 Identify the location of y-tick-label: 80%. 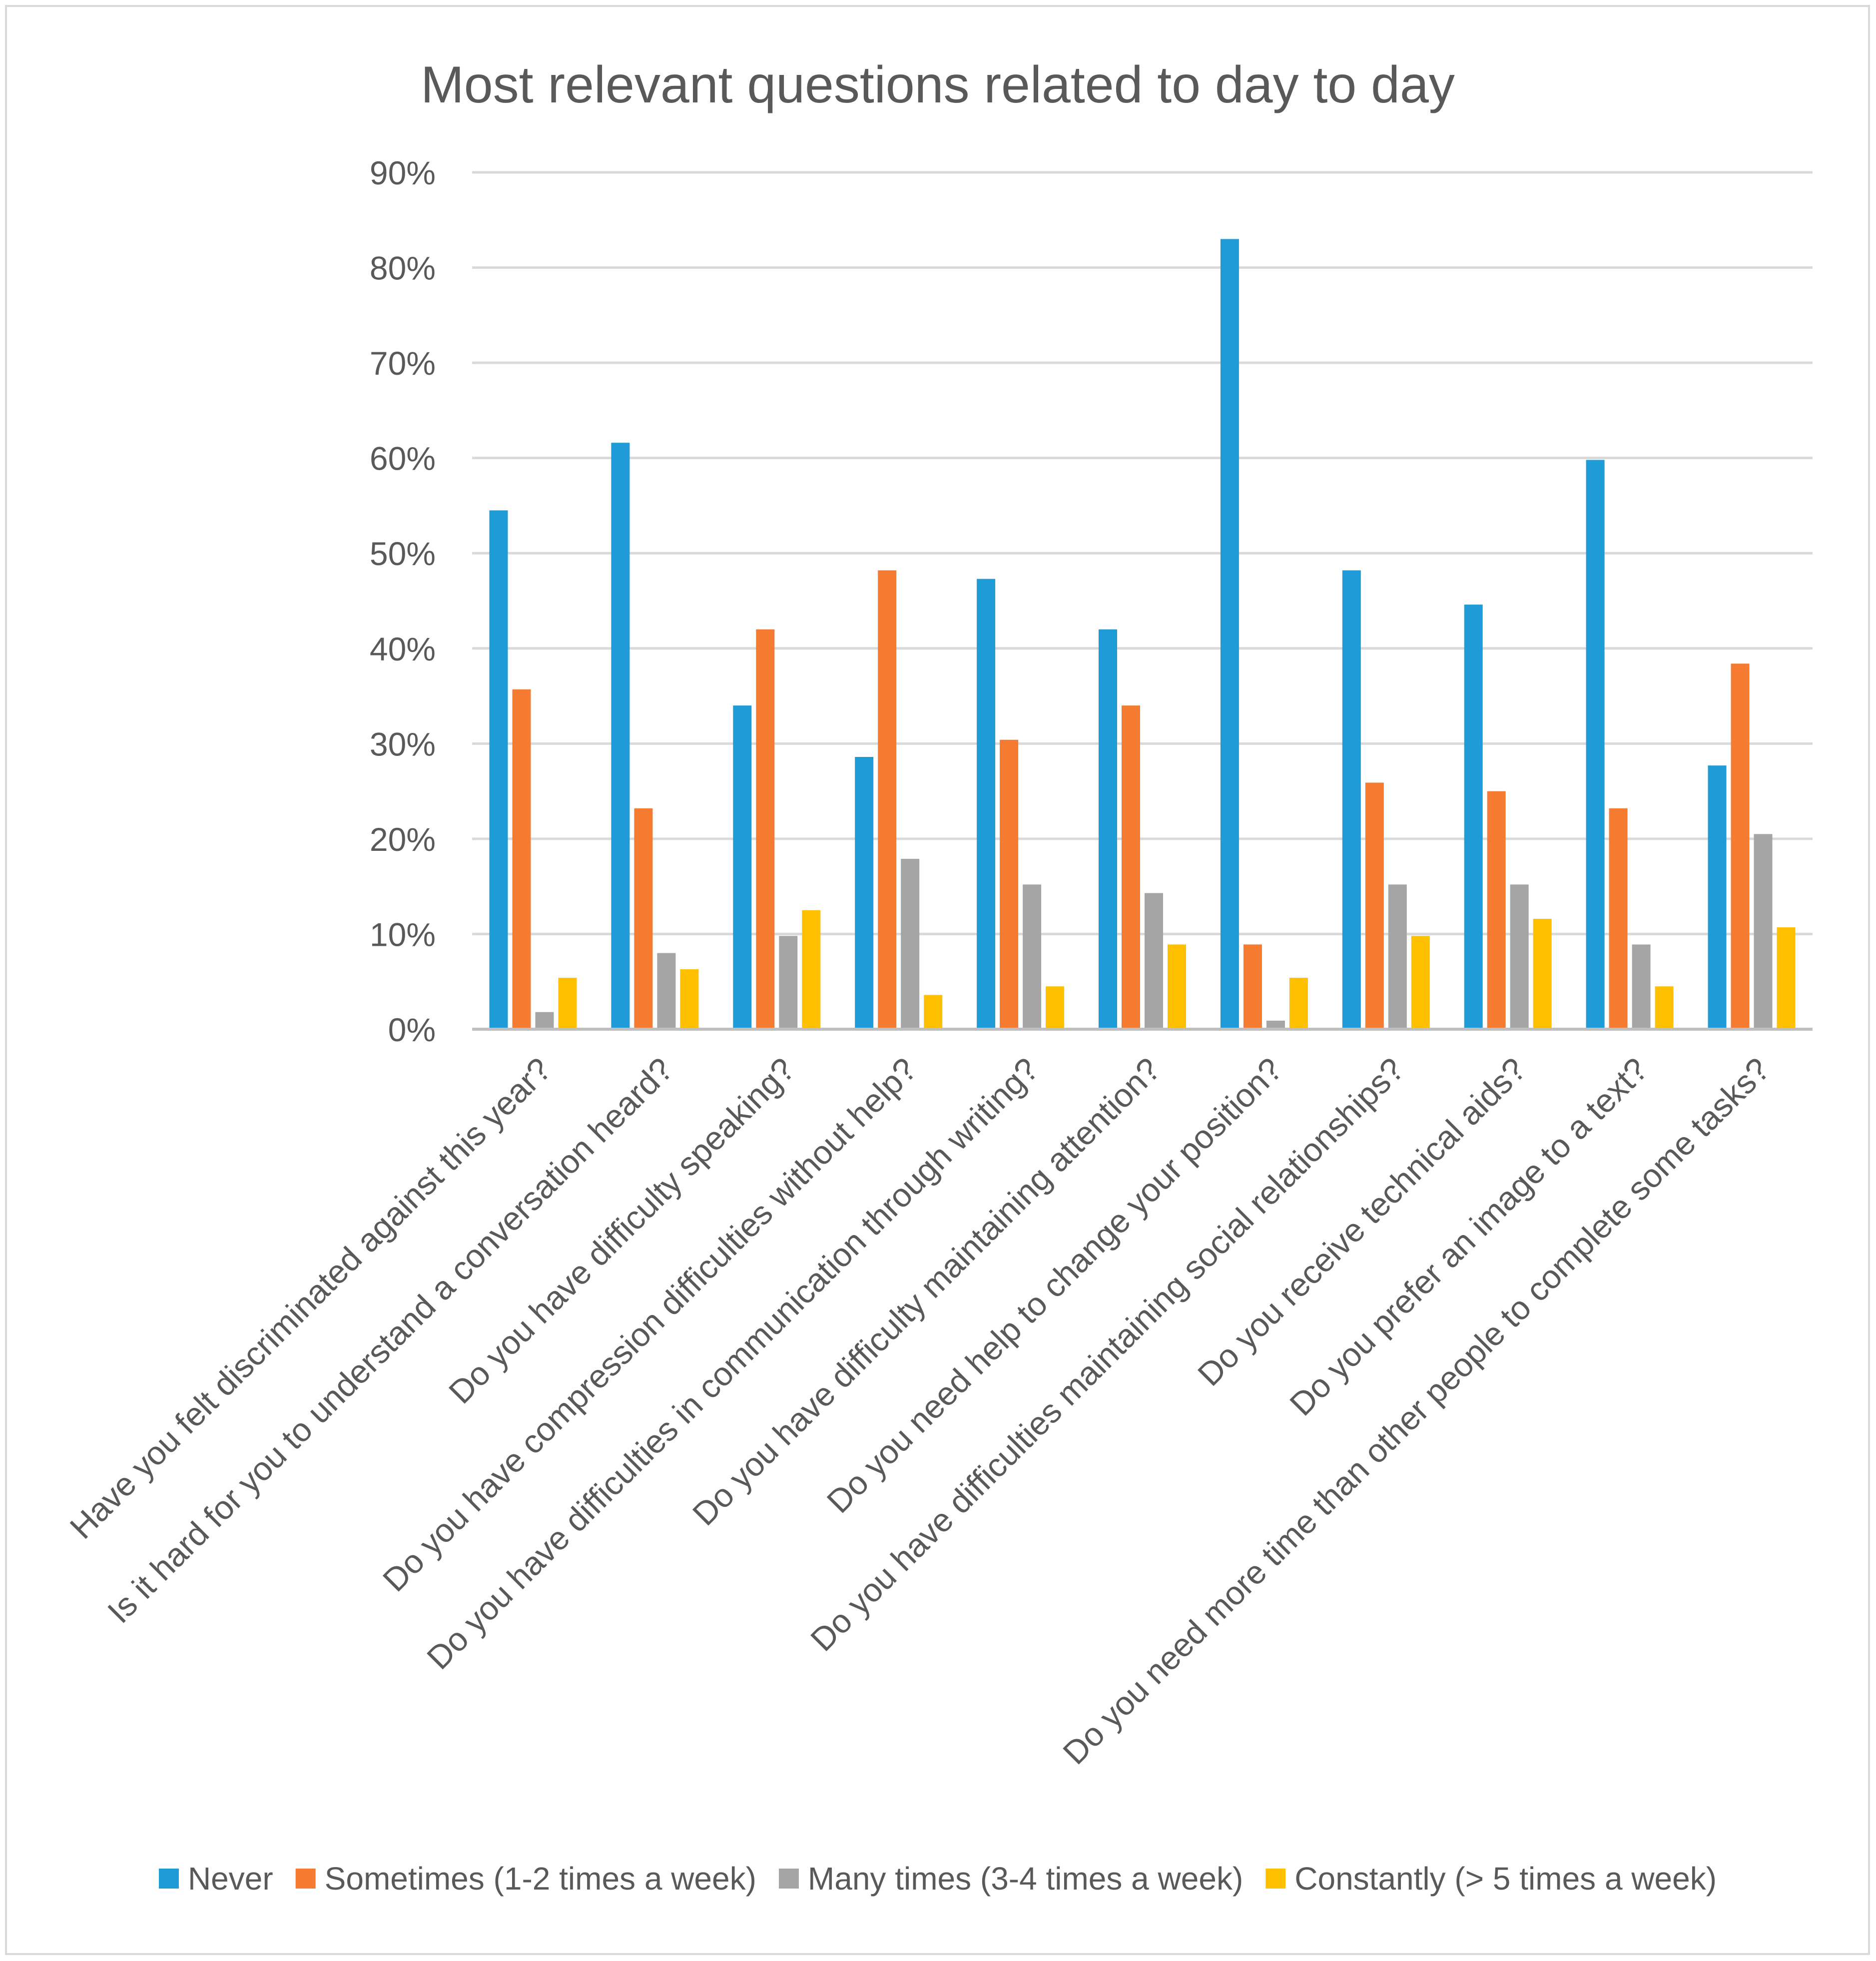
(403, 268).